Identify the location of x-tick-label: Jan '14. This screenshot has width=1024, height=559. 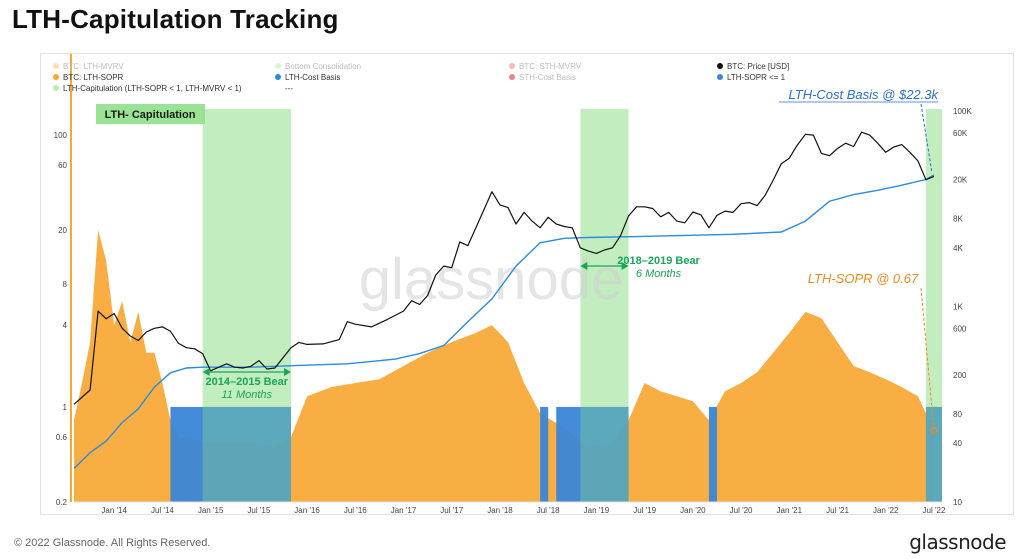
(114, 510).